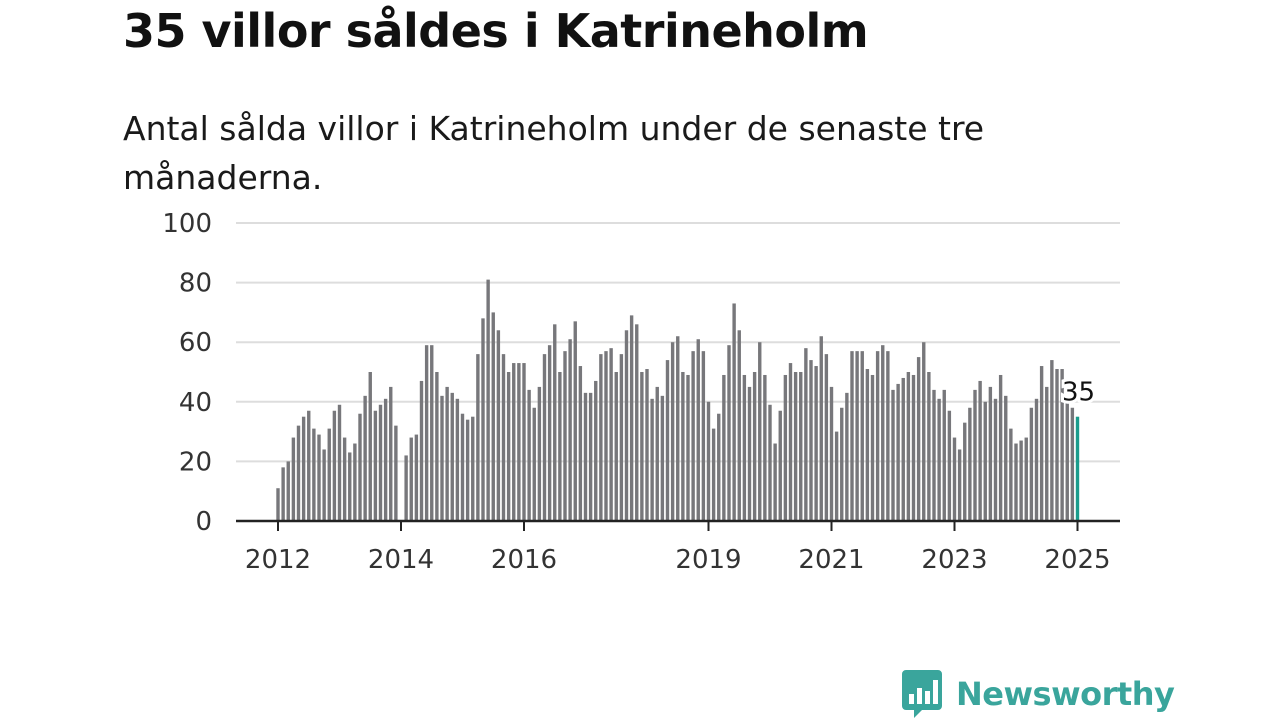 This screenshot has height=720, width=1280. Describe the element at coordinates (708, 560) in the screenshot. I see `x-tick-label: 2019` at that location.